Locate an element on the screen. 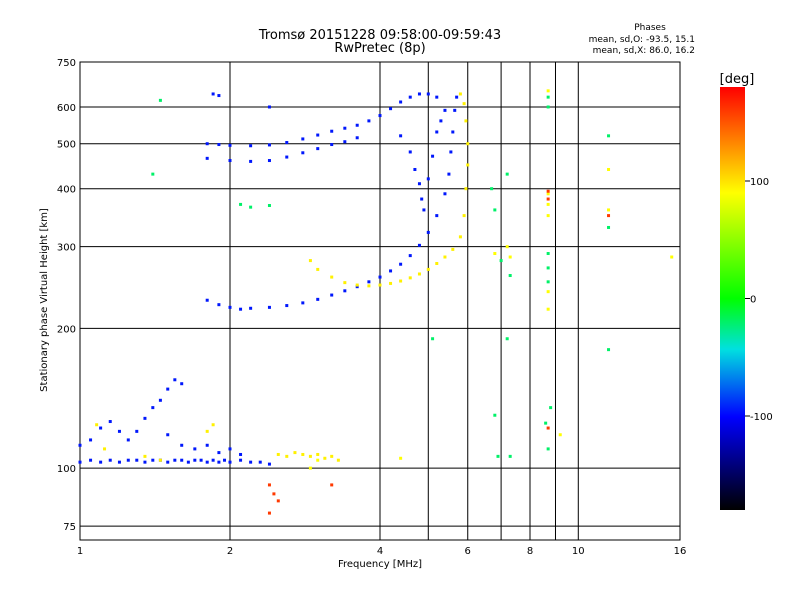 The image size is (800, 600). colorbar-tick-label: 0 is located at coordinates (753, 300).